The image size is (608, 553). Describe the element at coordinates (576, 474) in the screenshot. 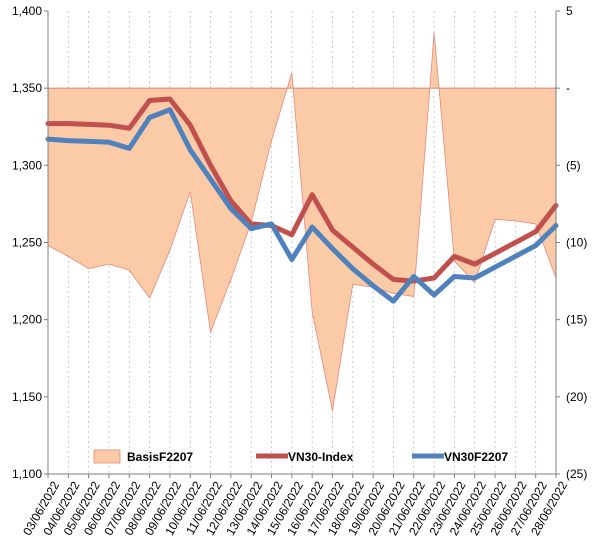

I see `right-tick-label: (25)` at that location.